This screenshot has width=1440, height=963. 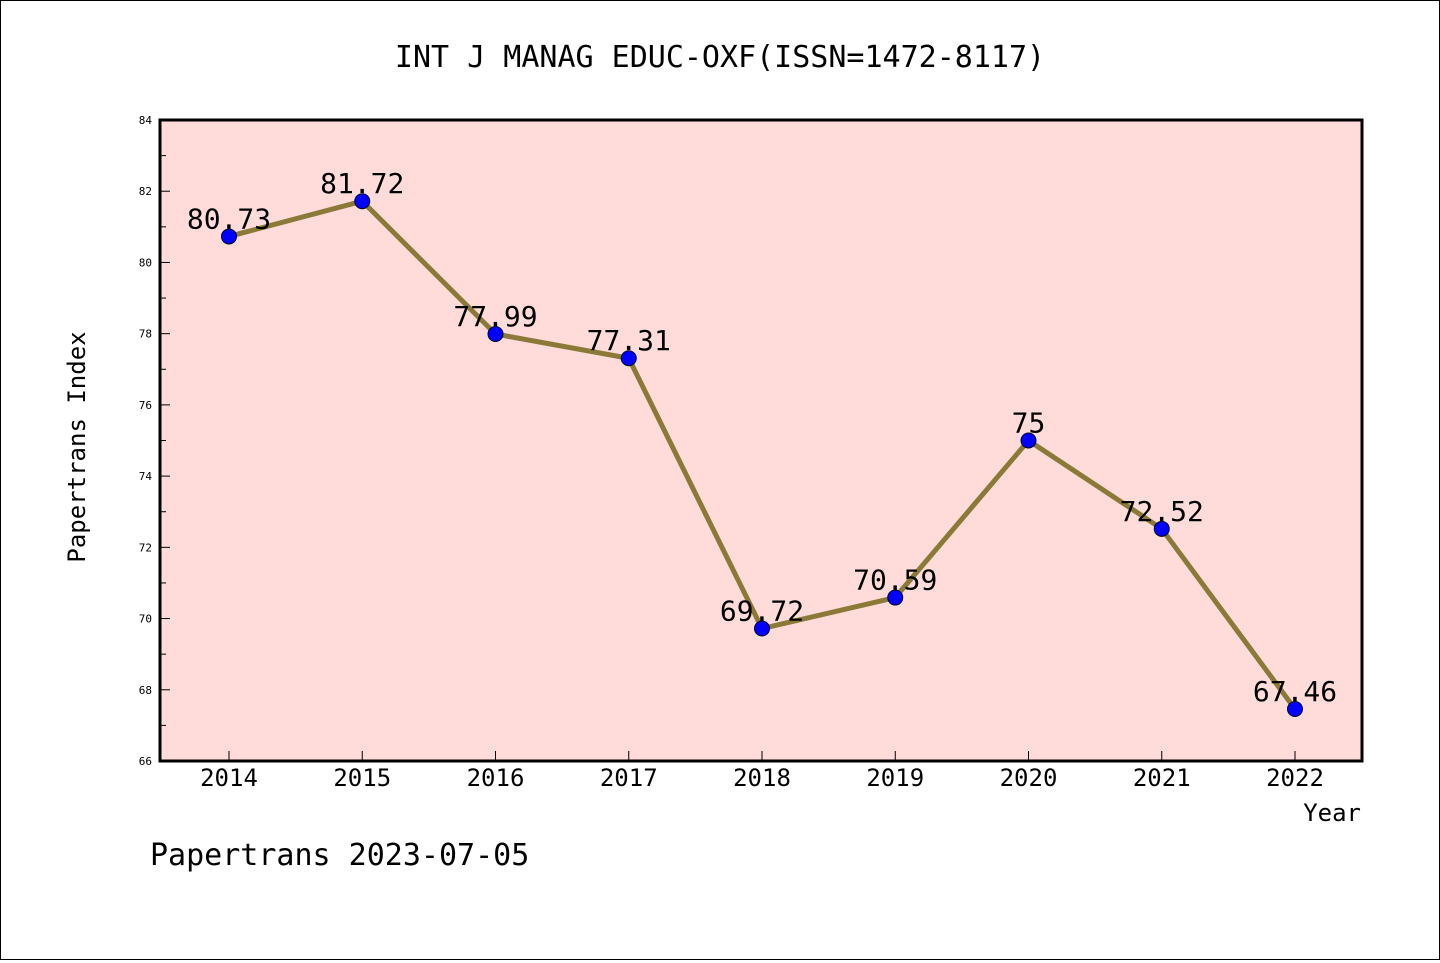 I want to click on x-tick-label: 2015, so click(x=362, y=778).